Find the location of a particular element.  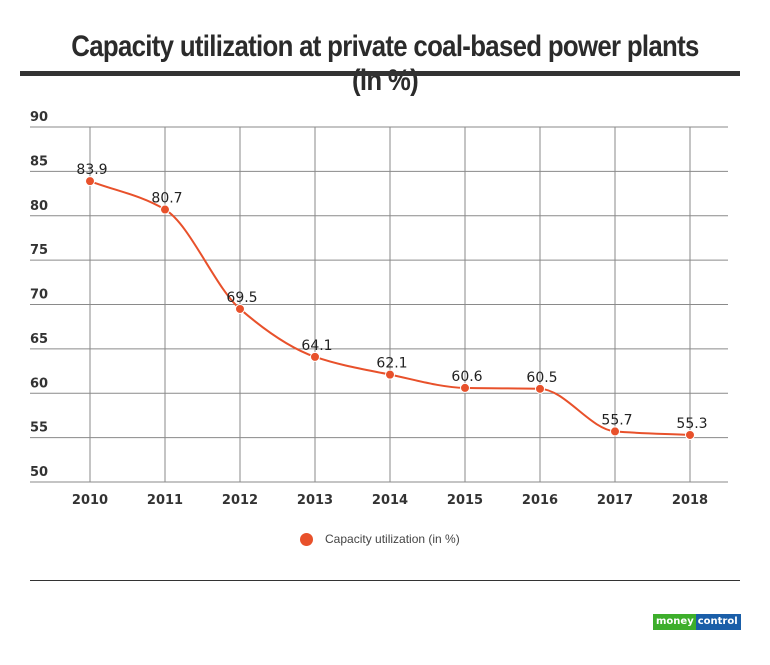

data-label: 55.7 is located at coordinates (616, 420).